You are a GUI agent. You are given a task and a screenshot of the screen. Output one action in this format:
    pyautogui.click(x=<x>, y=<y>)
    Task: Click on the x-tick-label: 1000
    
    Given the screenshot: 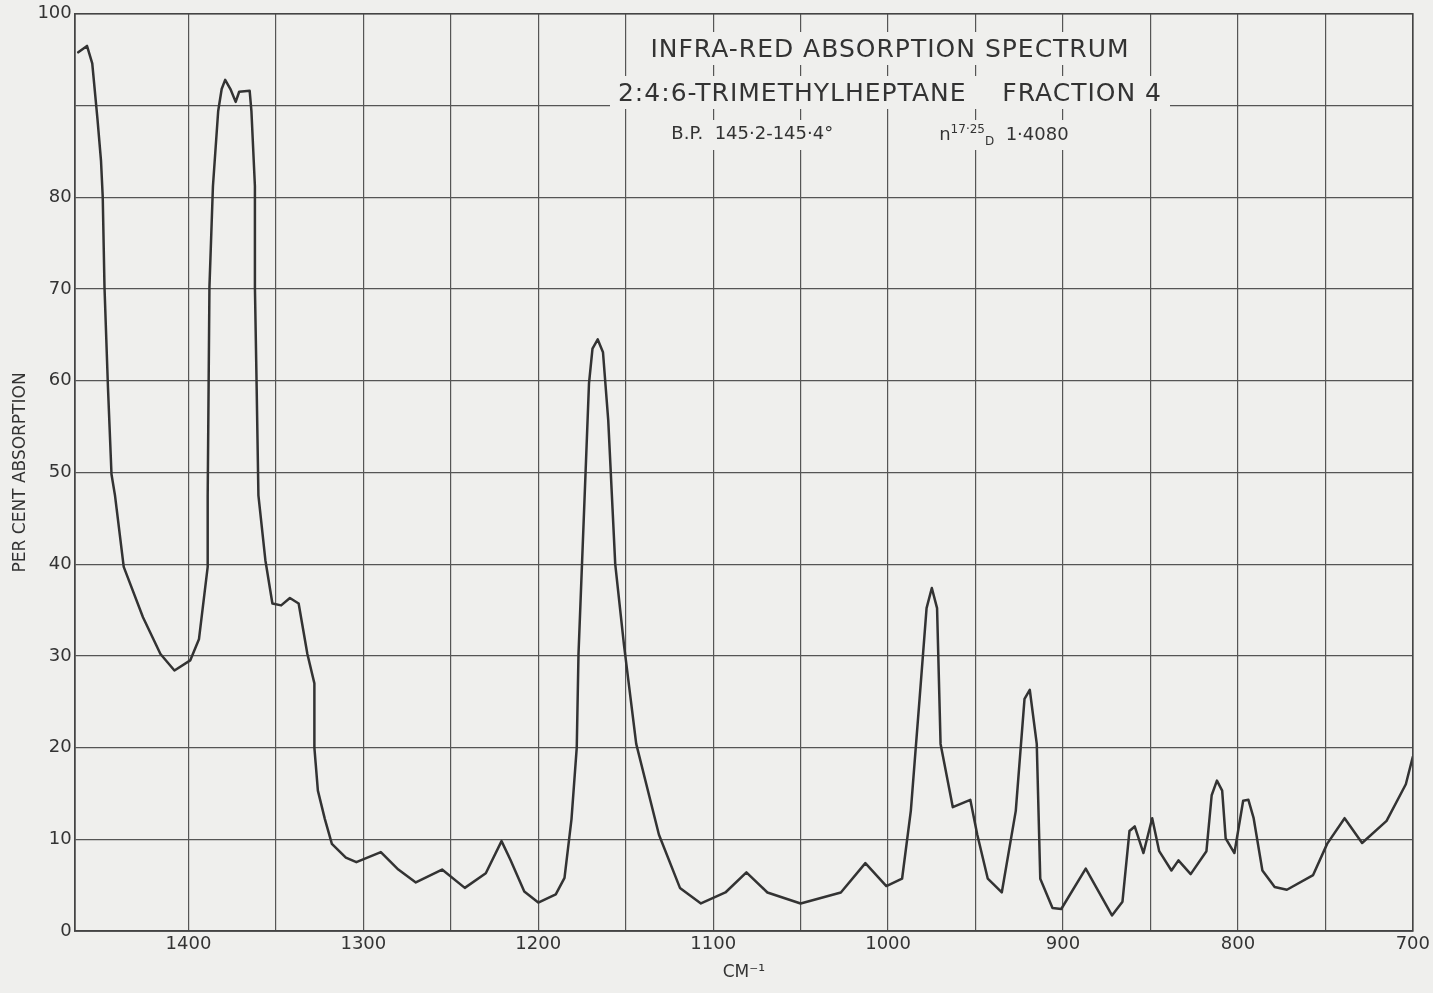 What is the action you would take?
    pyautogui.click(x=888, y=943)
    